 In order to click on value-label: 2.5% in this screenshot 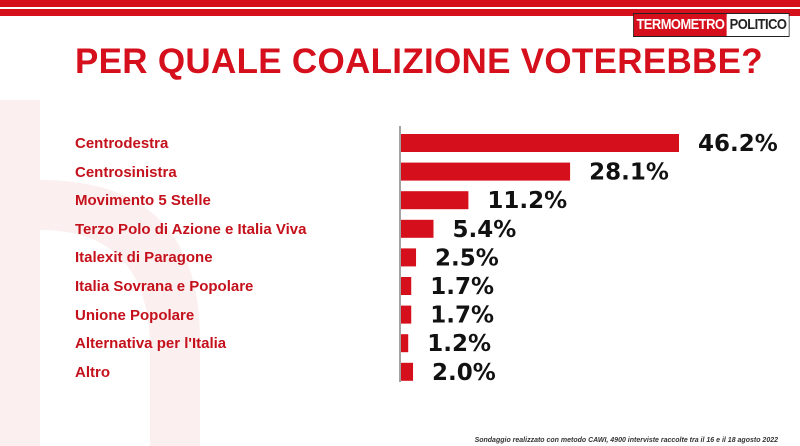, I will do `click(467, 258)`.